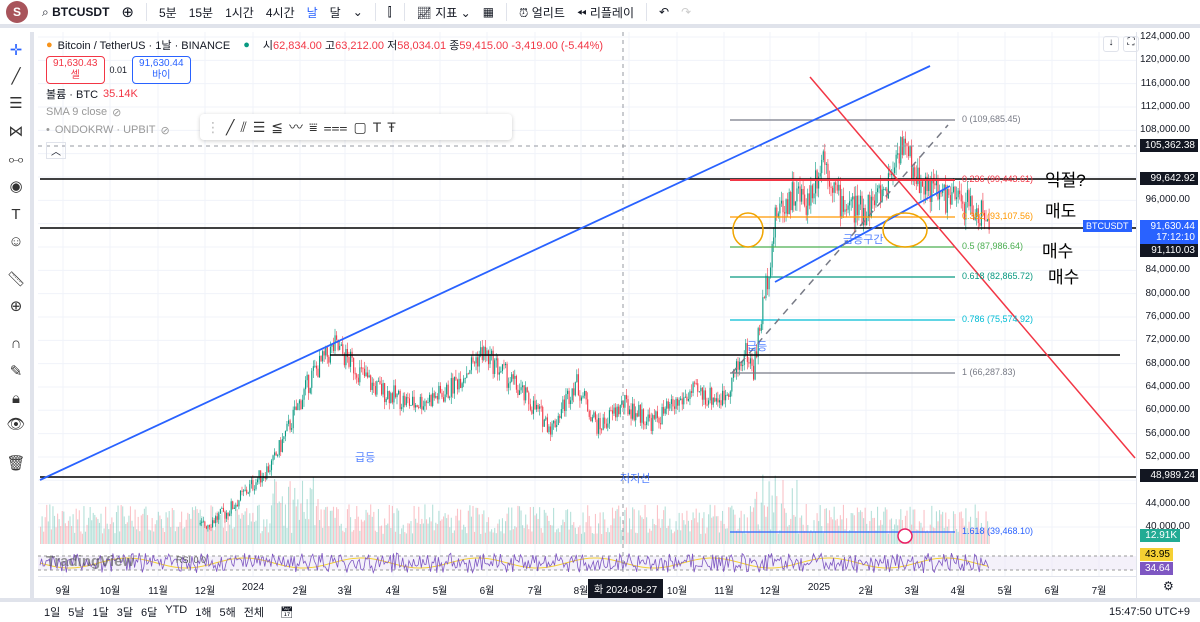 Image resolution: width=1200 pixels, height=622 pixels. What do you see at coordinates (75, 70) in the screenshot?
I see `sell-button: 91,630.43 셀` at bounding box center [75, 70].